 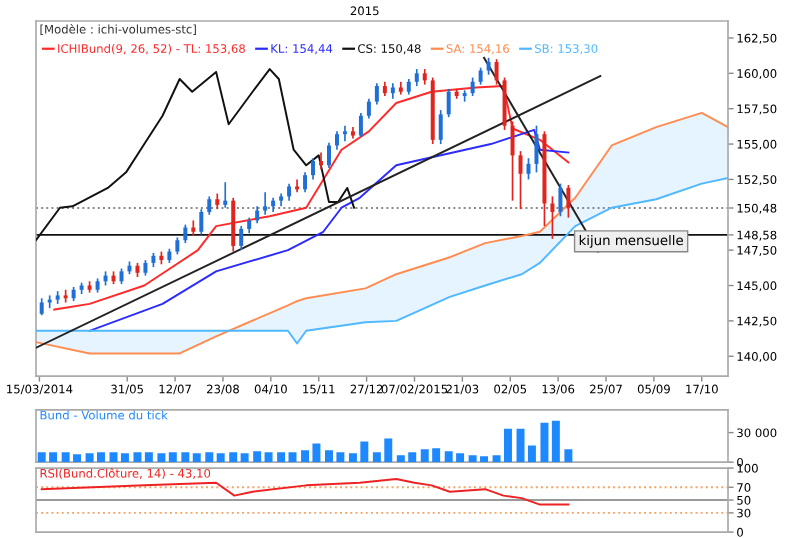 I want to click on line-series, so click(x=305, y=491).